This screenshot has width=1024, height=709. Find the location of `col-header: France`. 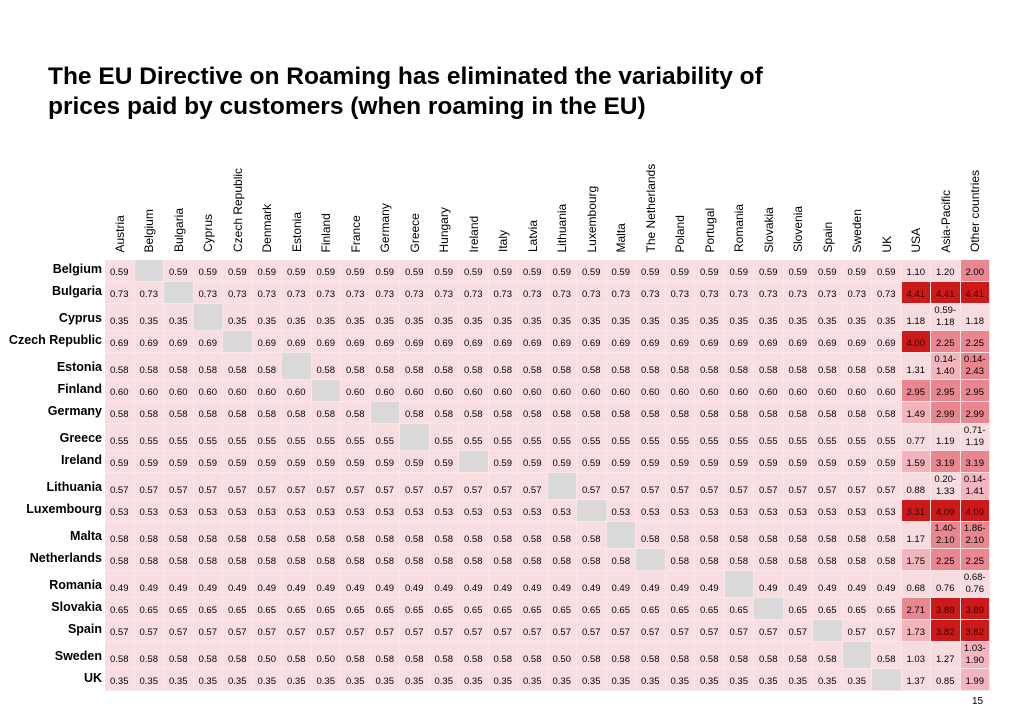

col-header: France is located at coordinates (355, 233).